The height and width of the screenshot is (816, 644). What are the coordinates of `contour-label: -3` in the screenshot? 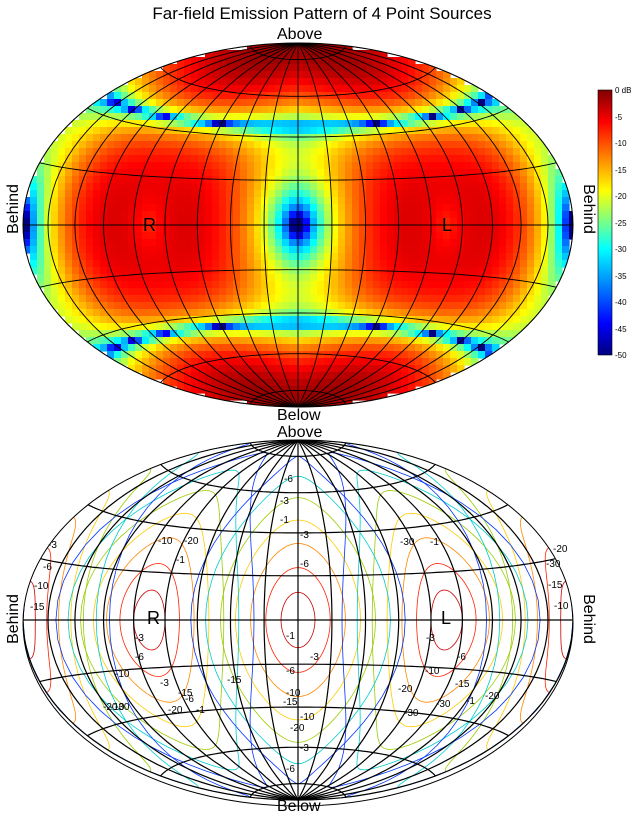 It's located at (314, 657).